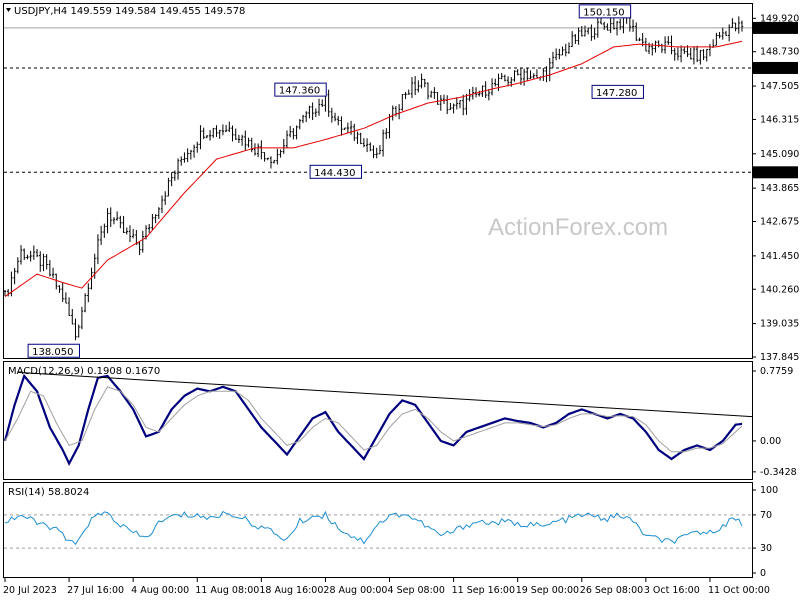 The width and height of the screenshot is (800, 600). What do you see at coordinates (84, 371) in the screenshot?
I see `macd-header: MACD(12,26,9) 0.1908 0.1670` at bounding box center [84, 371].